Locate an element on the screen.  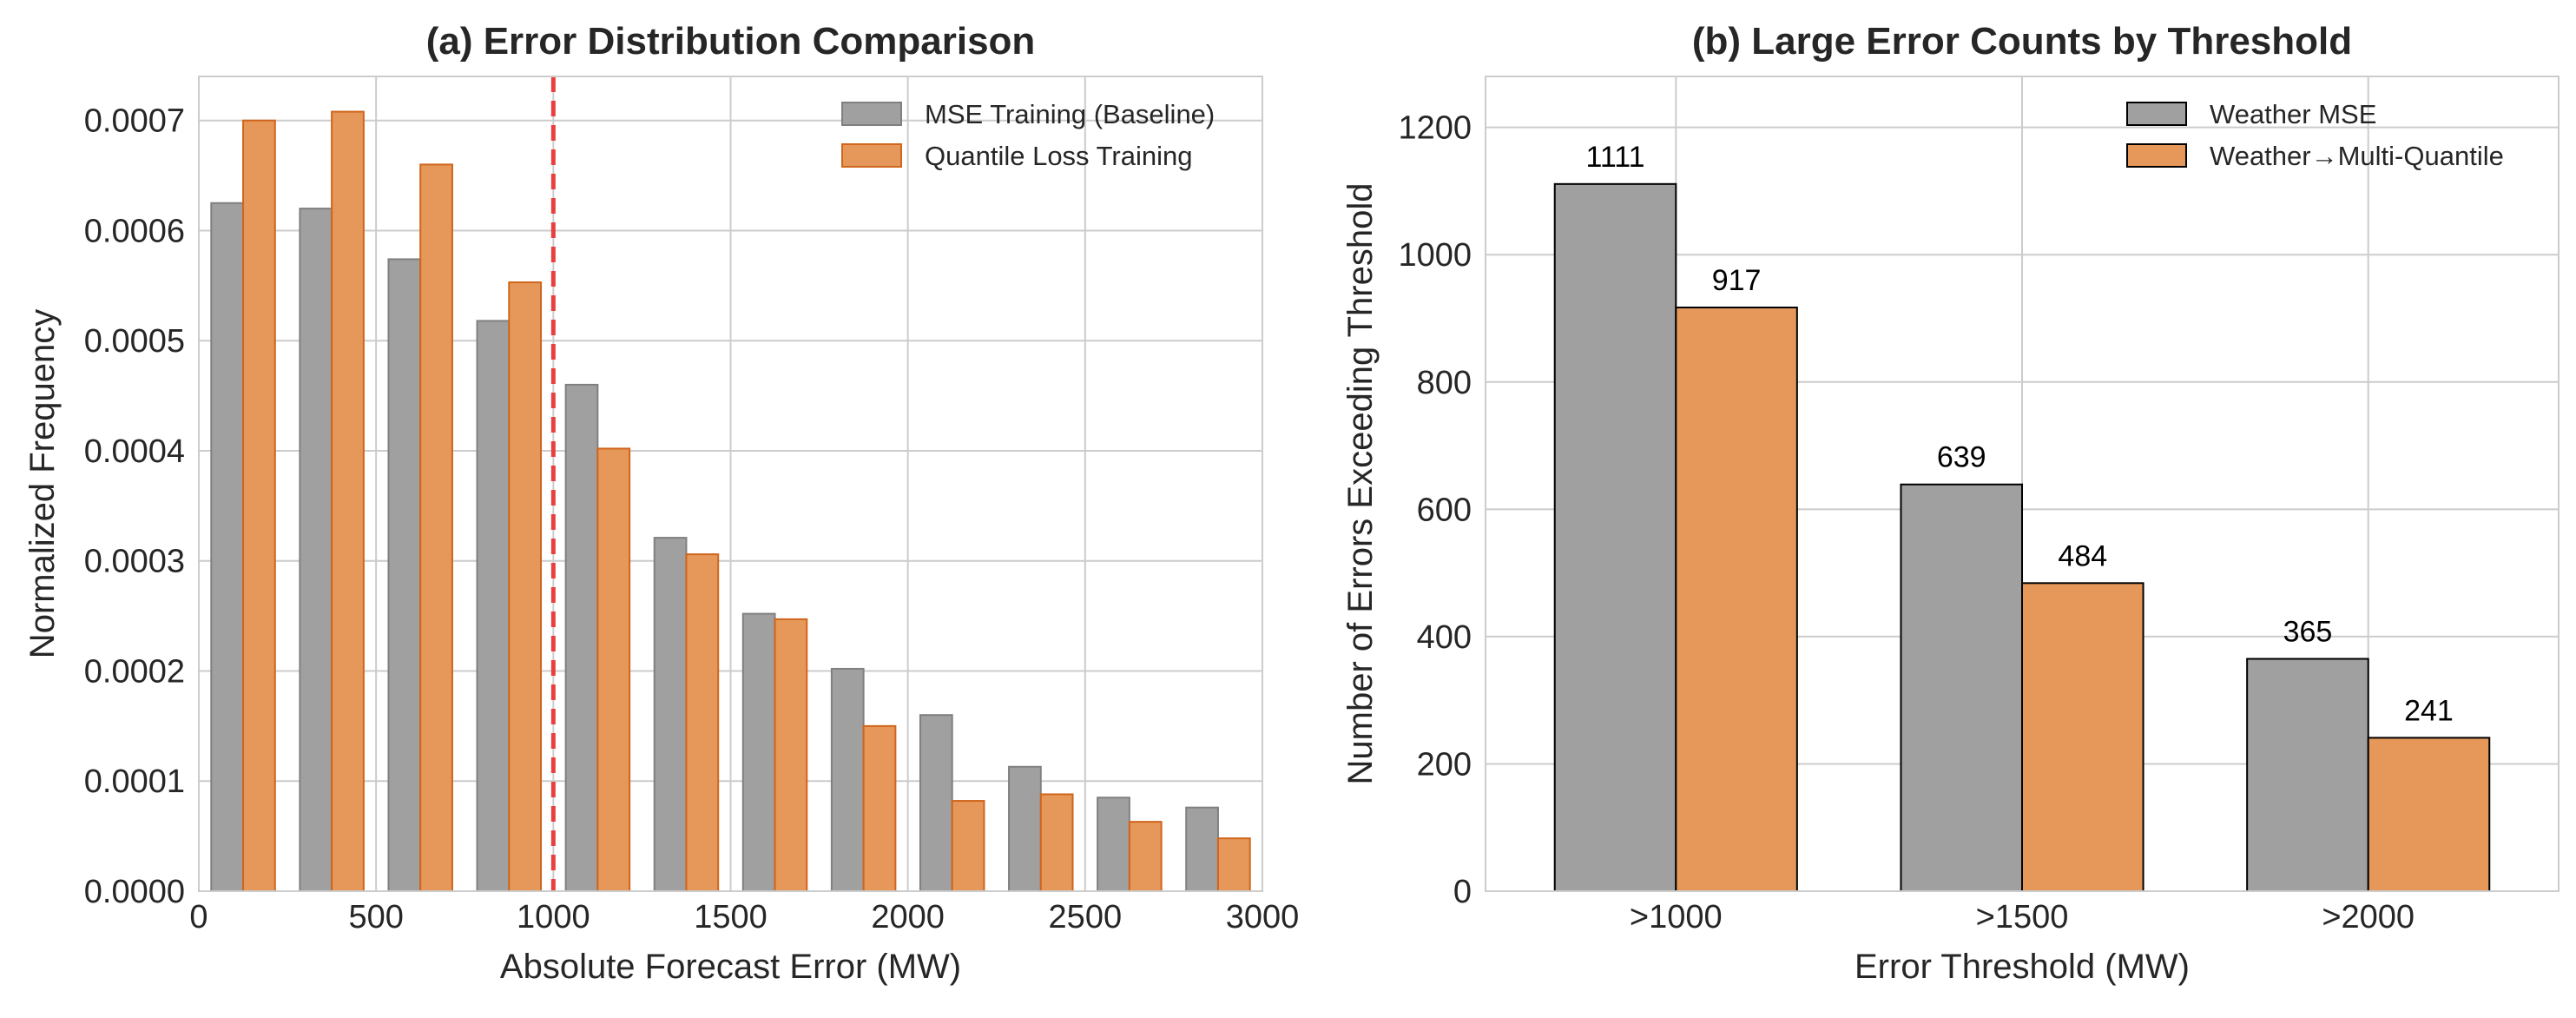
panel-b-y-tick-label: 400 is located at coordinates (1444, 637).